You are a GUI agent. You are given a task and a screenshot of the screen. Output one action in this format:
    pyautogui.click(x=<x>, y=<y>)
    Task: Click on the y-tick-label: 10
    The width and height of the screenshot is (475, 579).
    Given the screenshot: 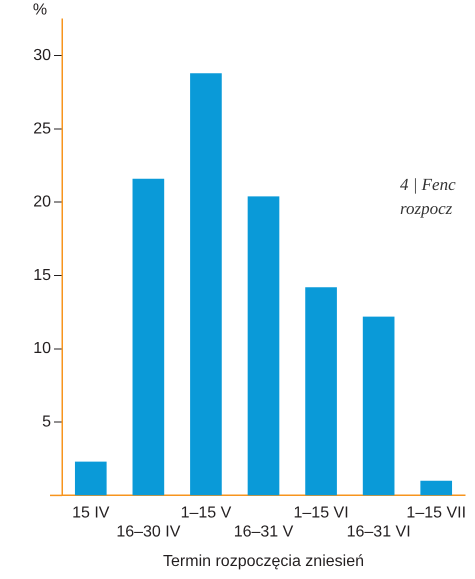 What is the action you would take?
    pyautogui.click(x=42, y=349)
    